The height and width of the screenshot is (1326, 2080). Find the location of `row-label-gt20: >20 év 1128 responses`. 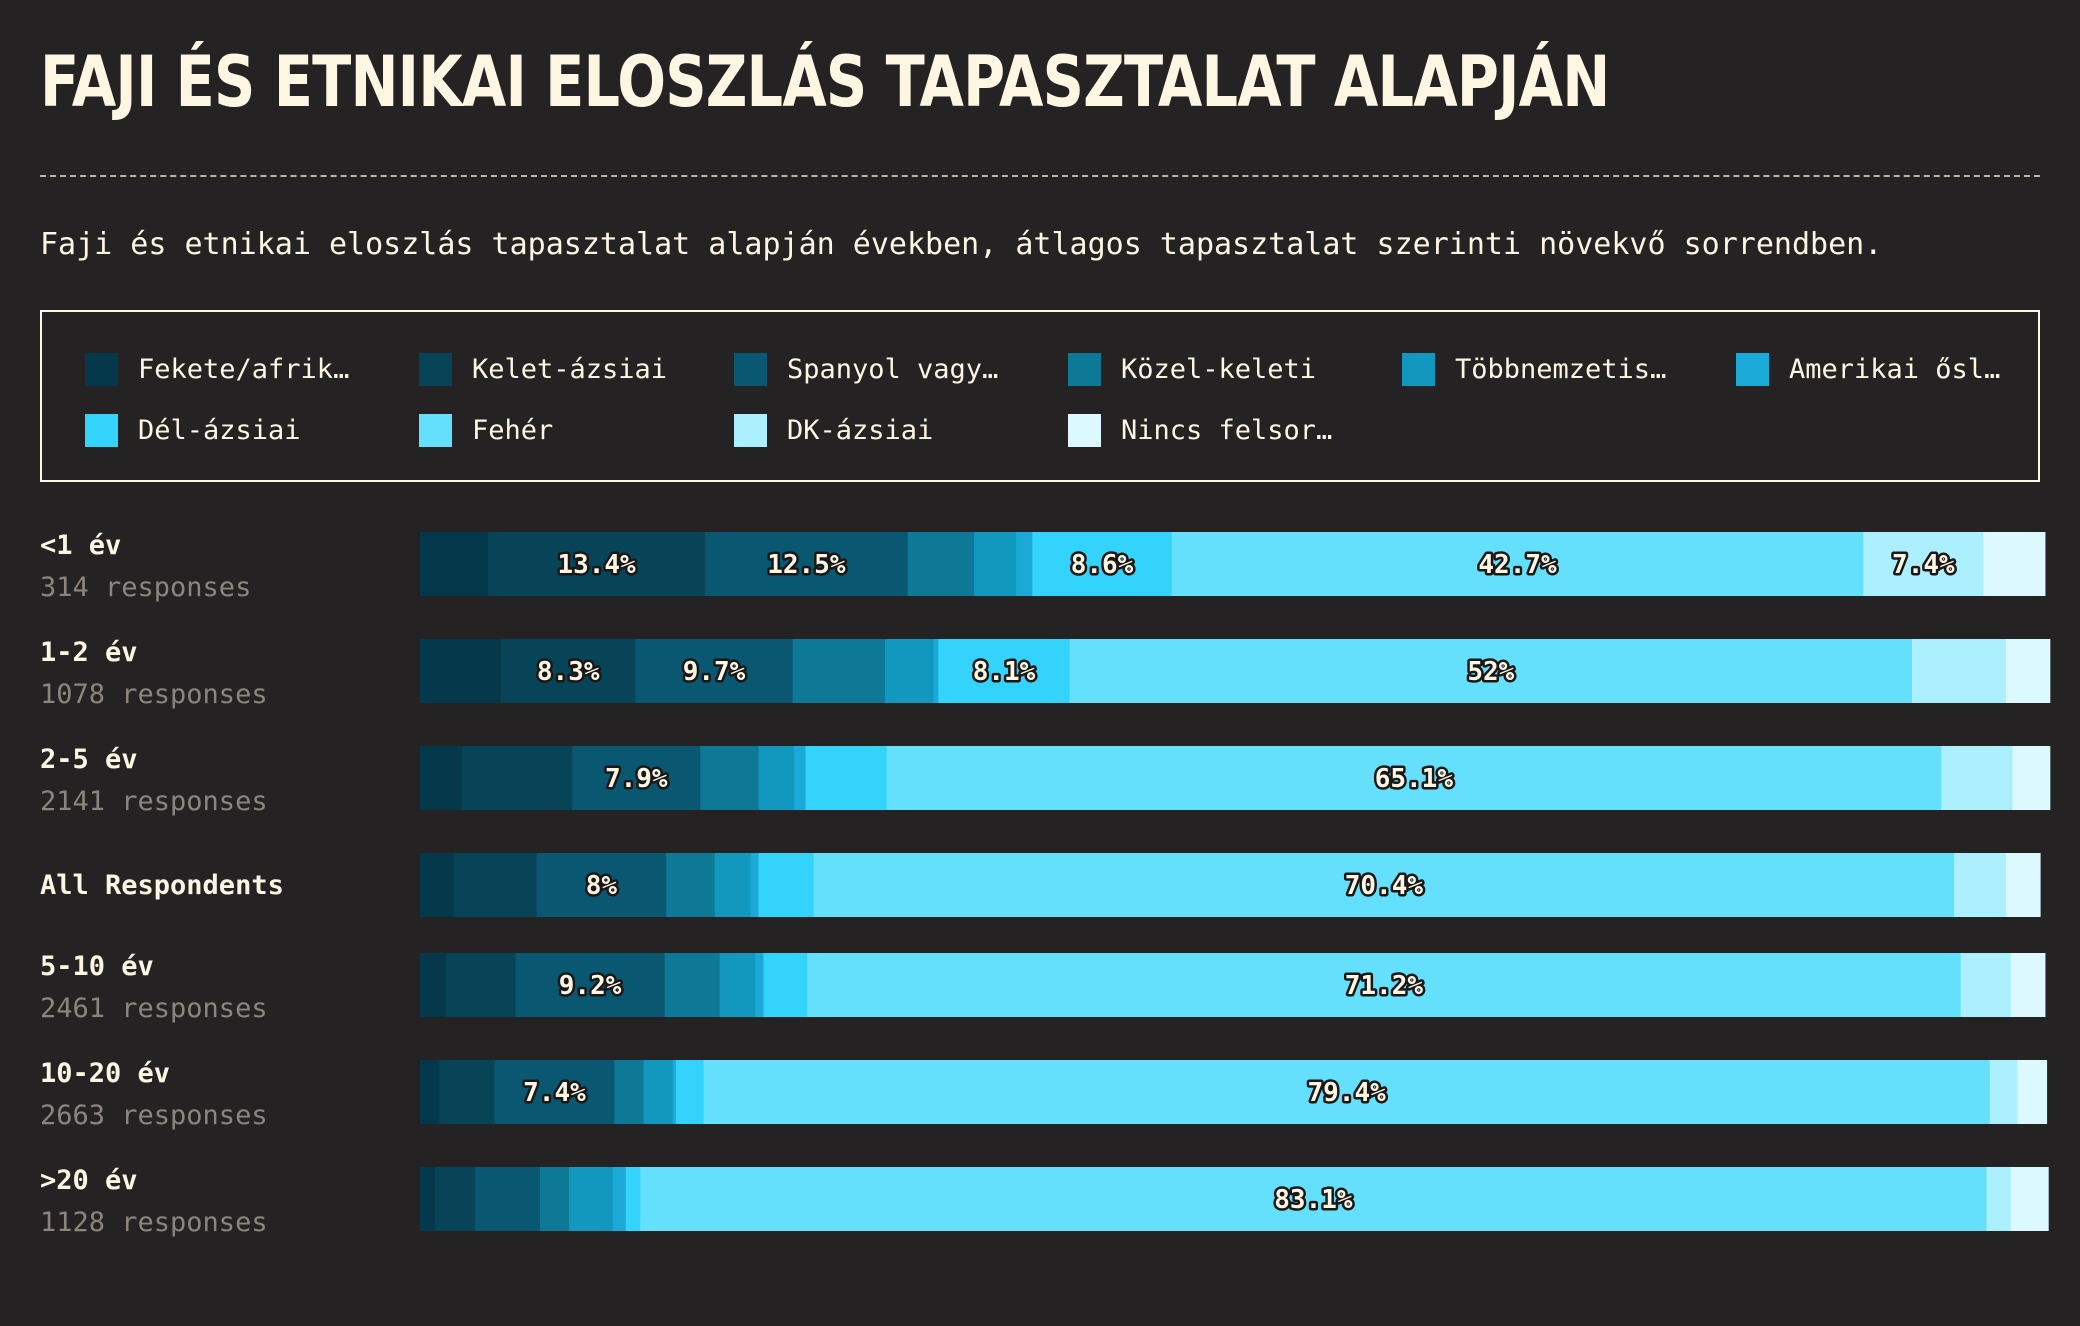

row-label-gt20: >20 év 1128 responses is located at coordinates (154, 1202).